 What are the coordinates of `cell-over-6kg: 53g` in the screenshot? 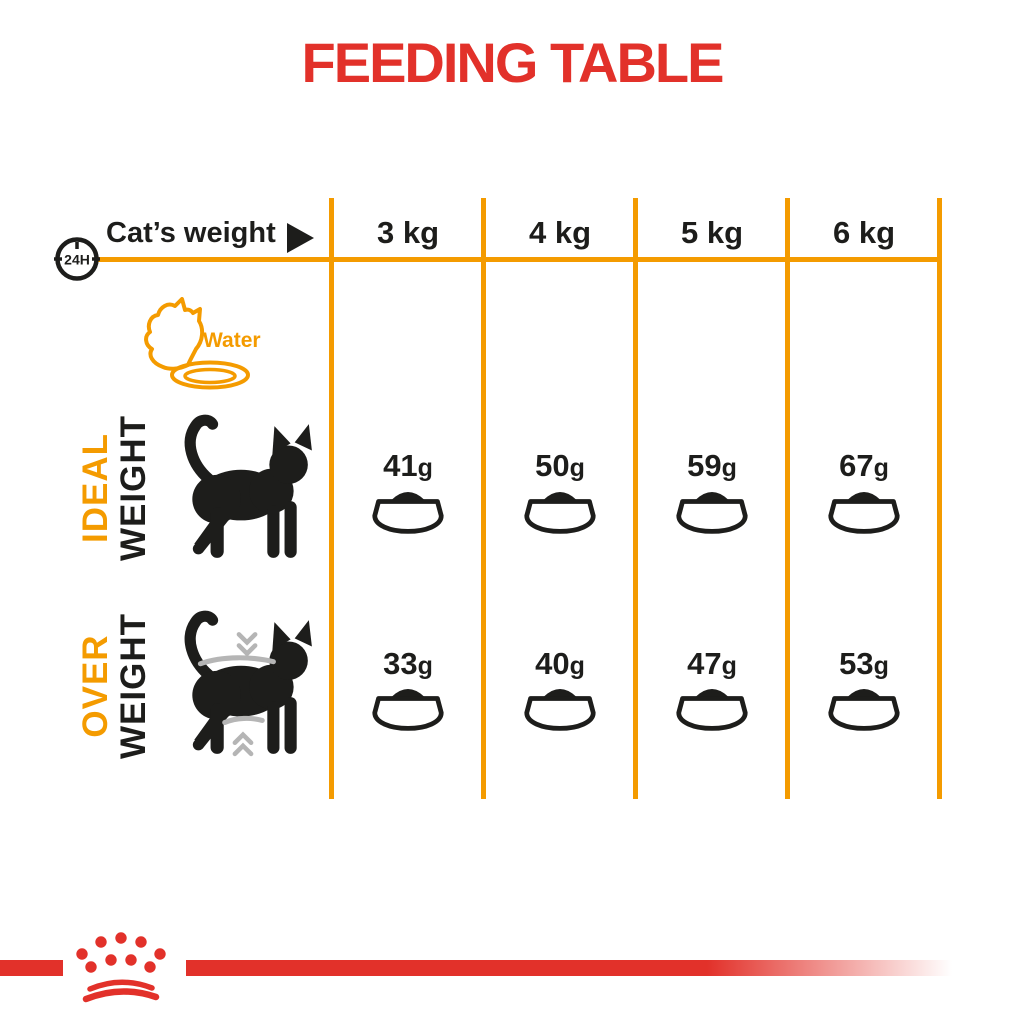 It's located at (864, 664).